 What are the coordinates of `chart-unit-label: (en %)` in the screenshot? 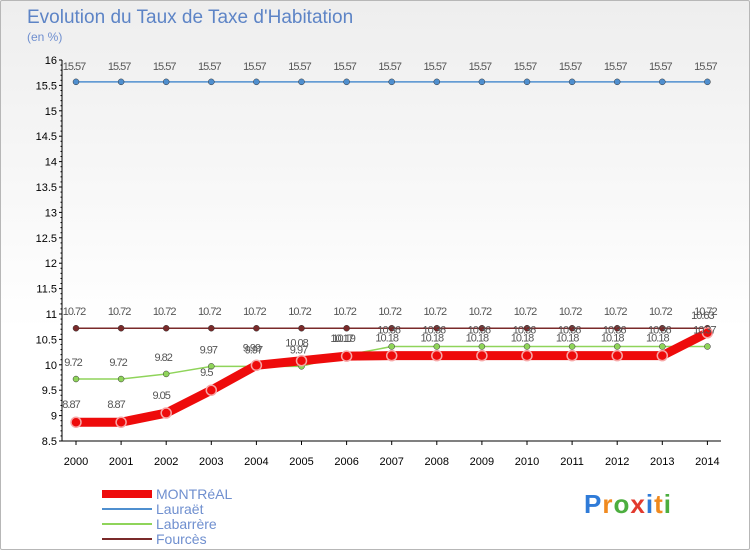 It's located at (45, 37).